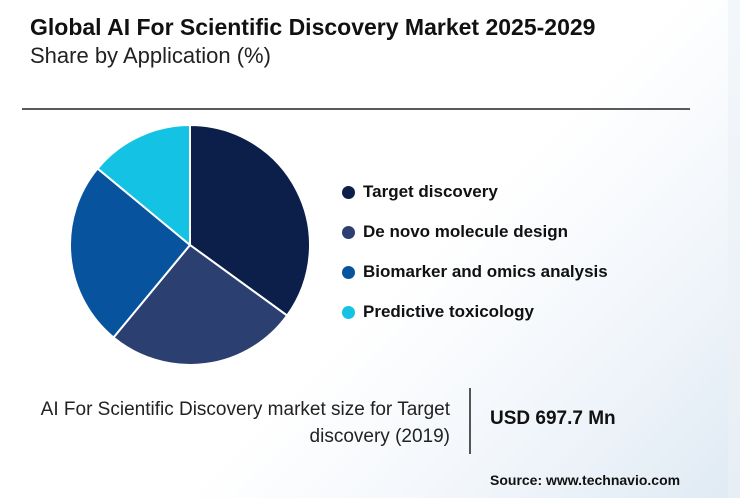  I want to click on source-credit: Source: www.technavio.com, so click(585, 480).